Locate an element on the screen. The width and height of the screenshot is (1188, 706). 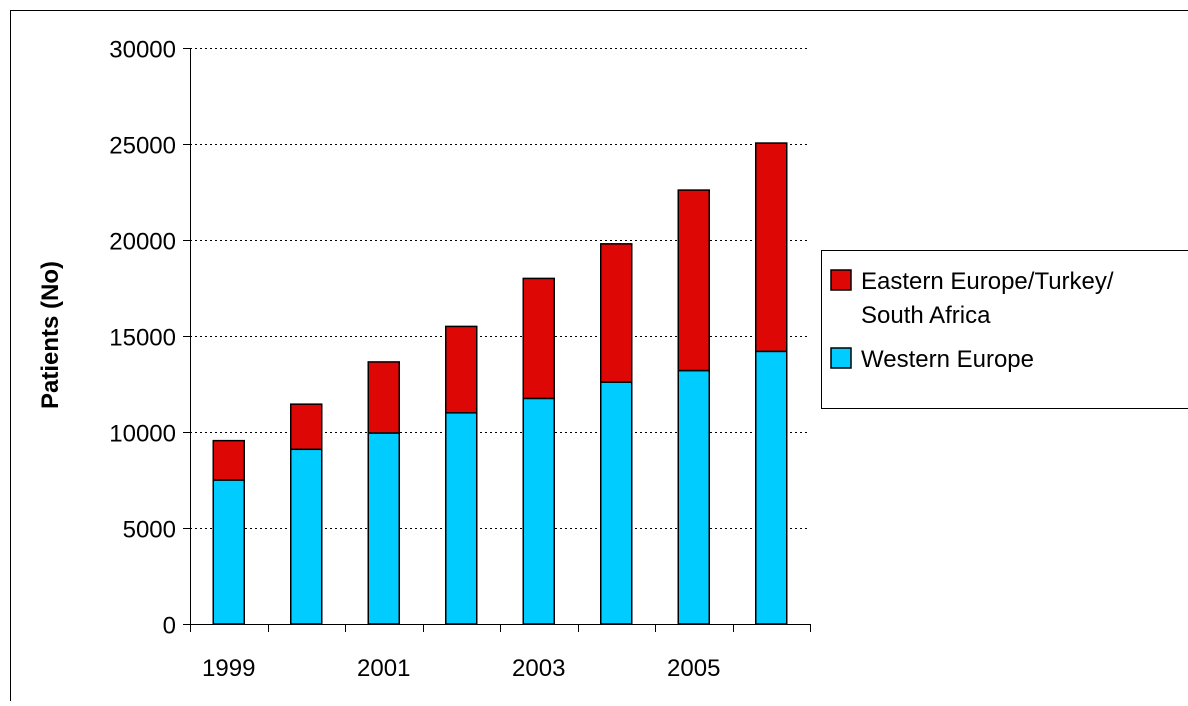
x-tick-label: 2005 is located at coordinates (693, 668).